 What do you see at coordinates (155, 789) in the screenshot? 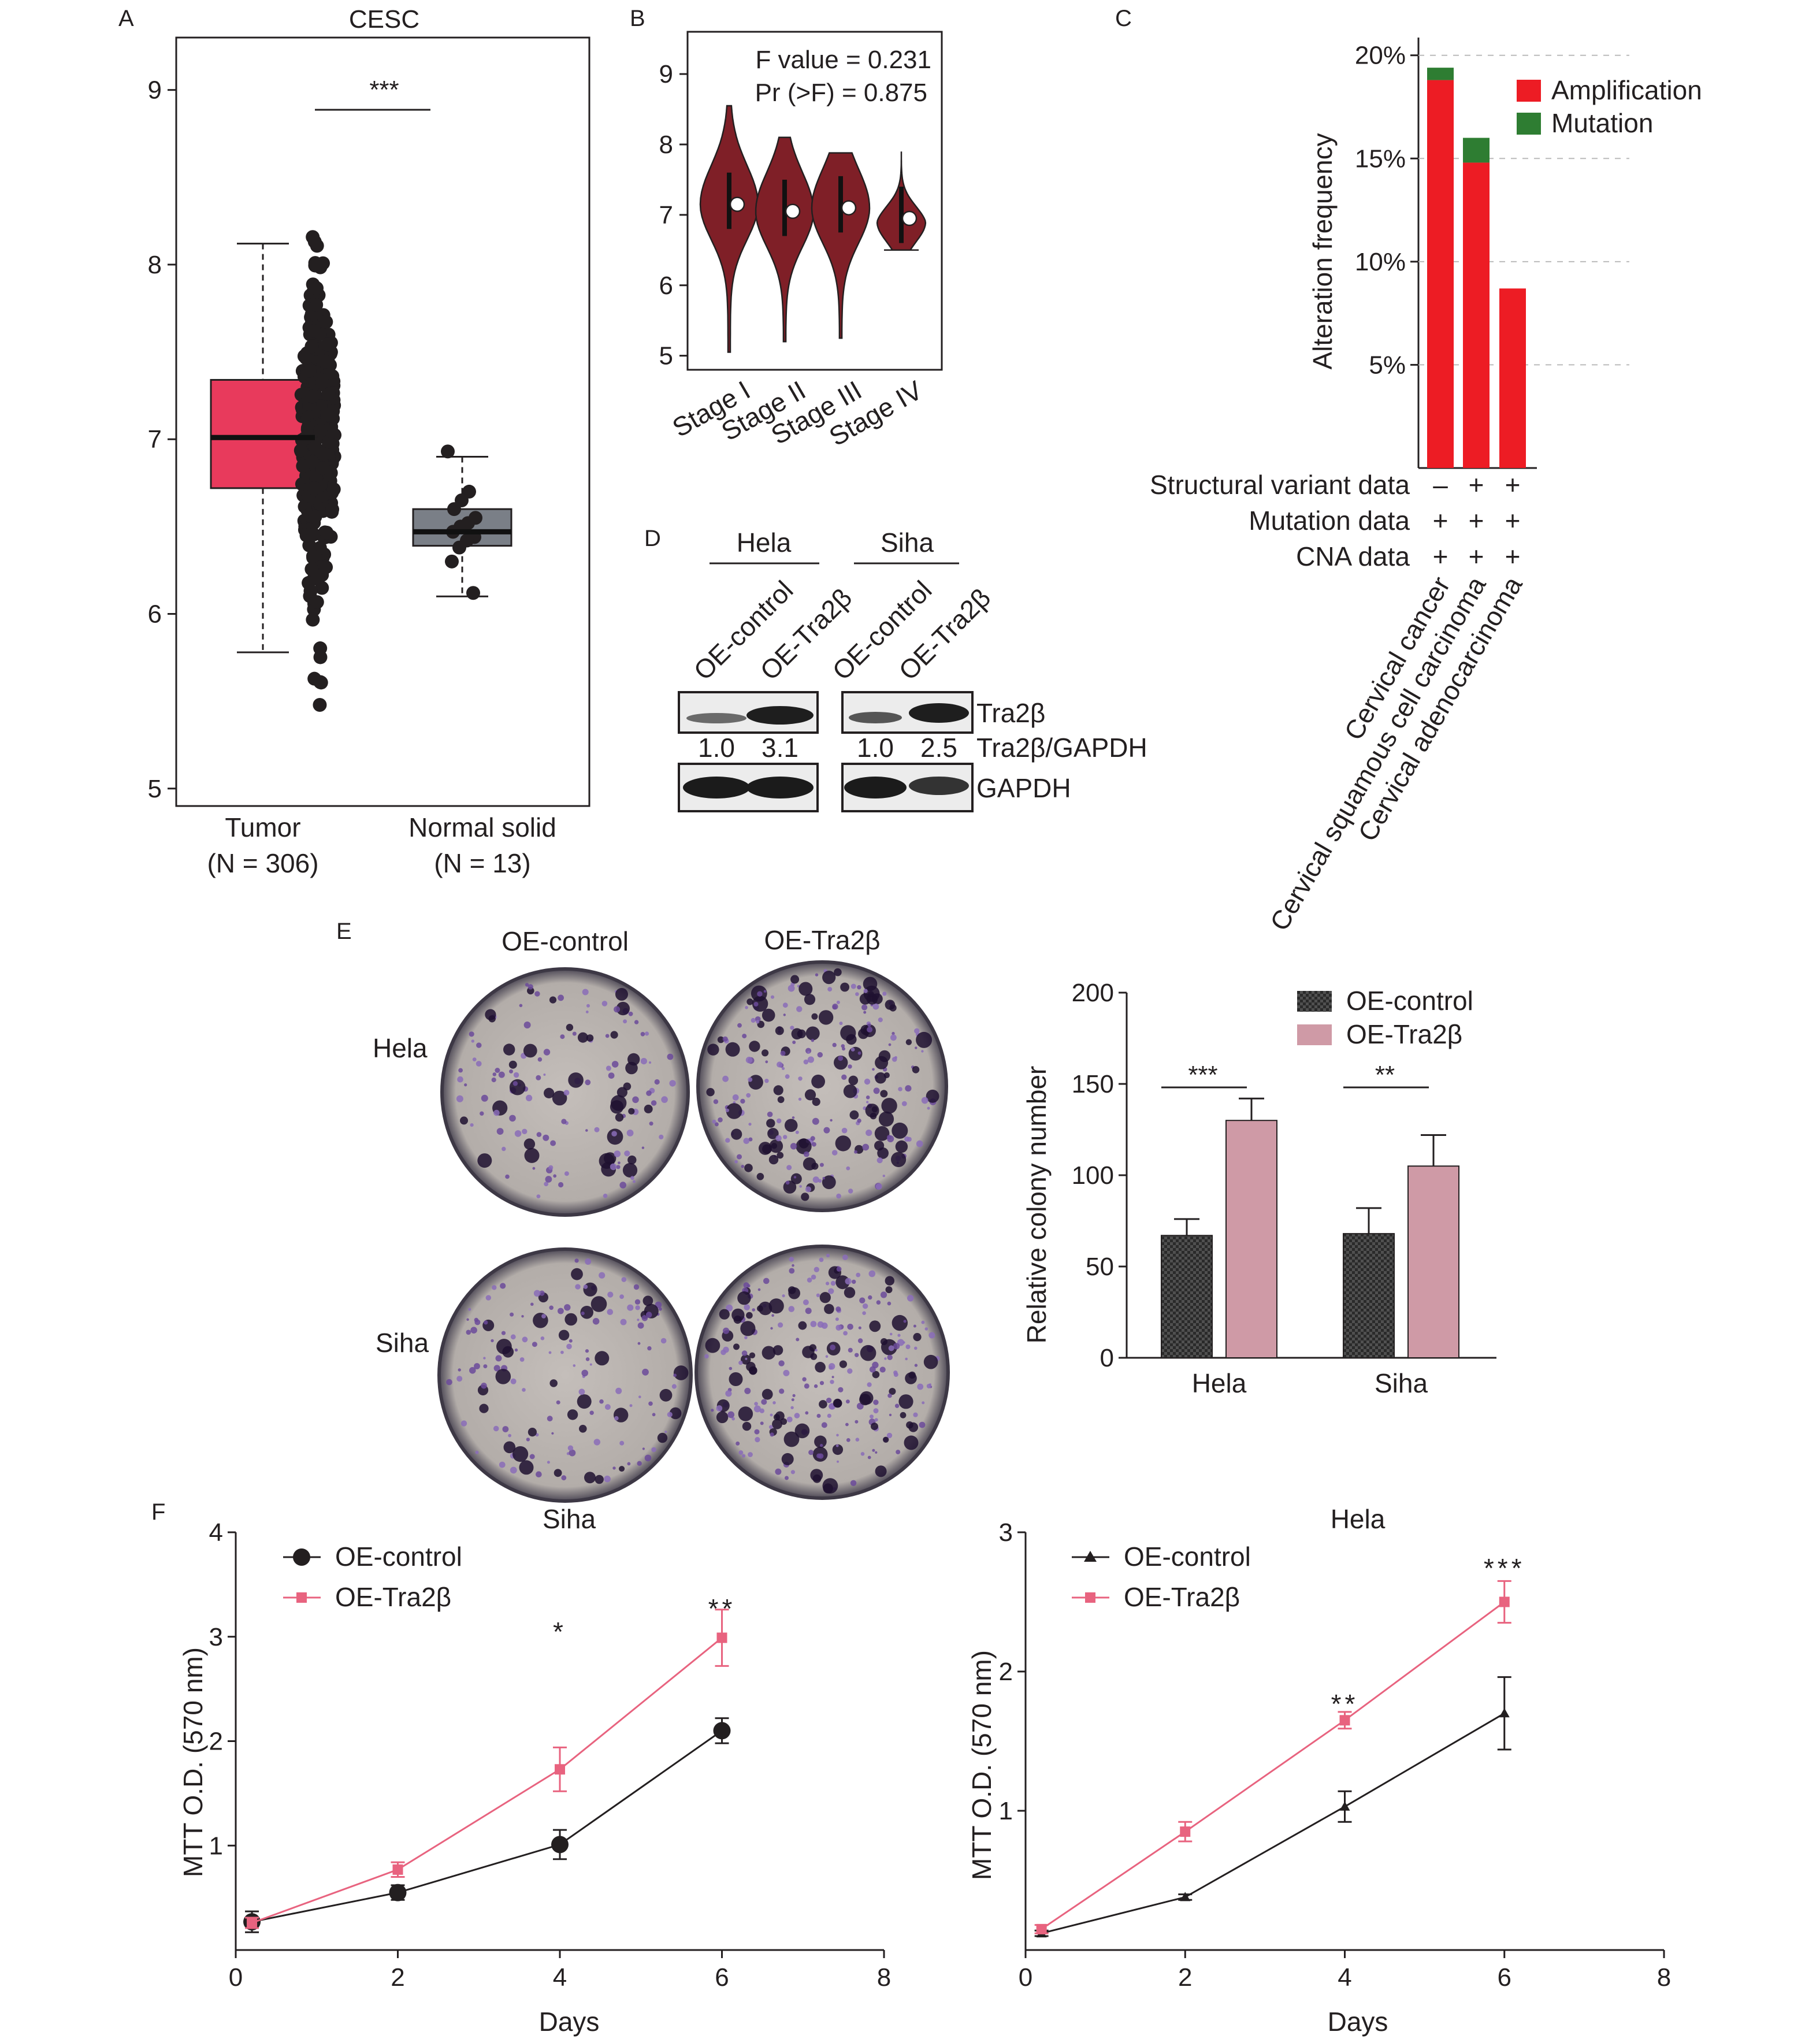
I see `a-ytick-label: 5` at bounding box center [155, 789].